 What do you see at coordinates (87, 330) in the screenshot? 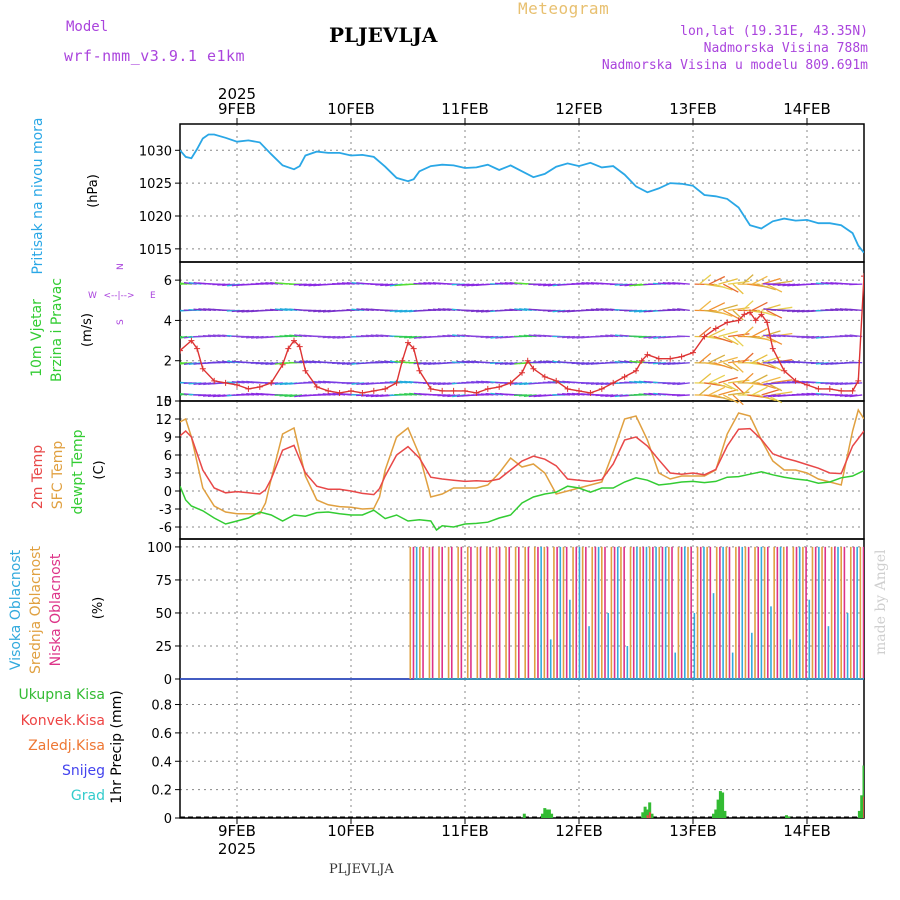
I see `wind-unit-label: (m/s)` at bounding box center [87, 330].